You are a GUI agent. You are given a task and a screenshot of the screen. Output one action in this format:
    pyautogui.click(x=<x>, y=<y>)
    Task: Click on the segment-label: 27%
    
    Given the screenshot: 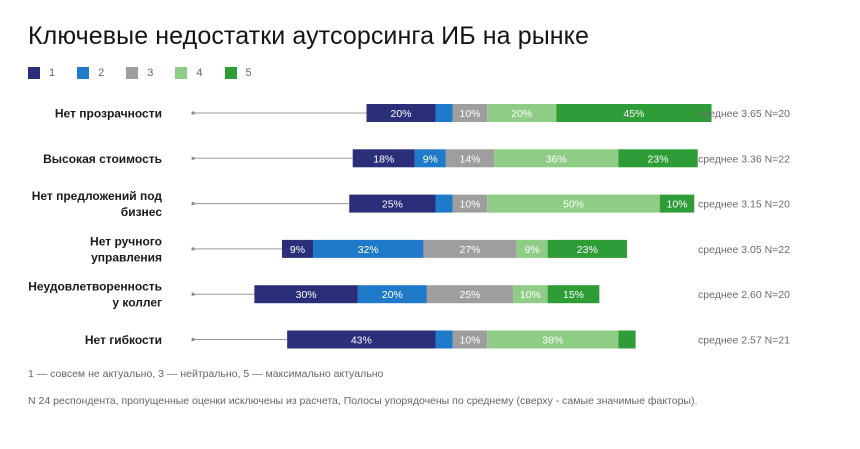 What is the action you would take?
    pyautogui.click(x=469, y=250)
    